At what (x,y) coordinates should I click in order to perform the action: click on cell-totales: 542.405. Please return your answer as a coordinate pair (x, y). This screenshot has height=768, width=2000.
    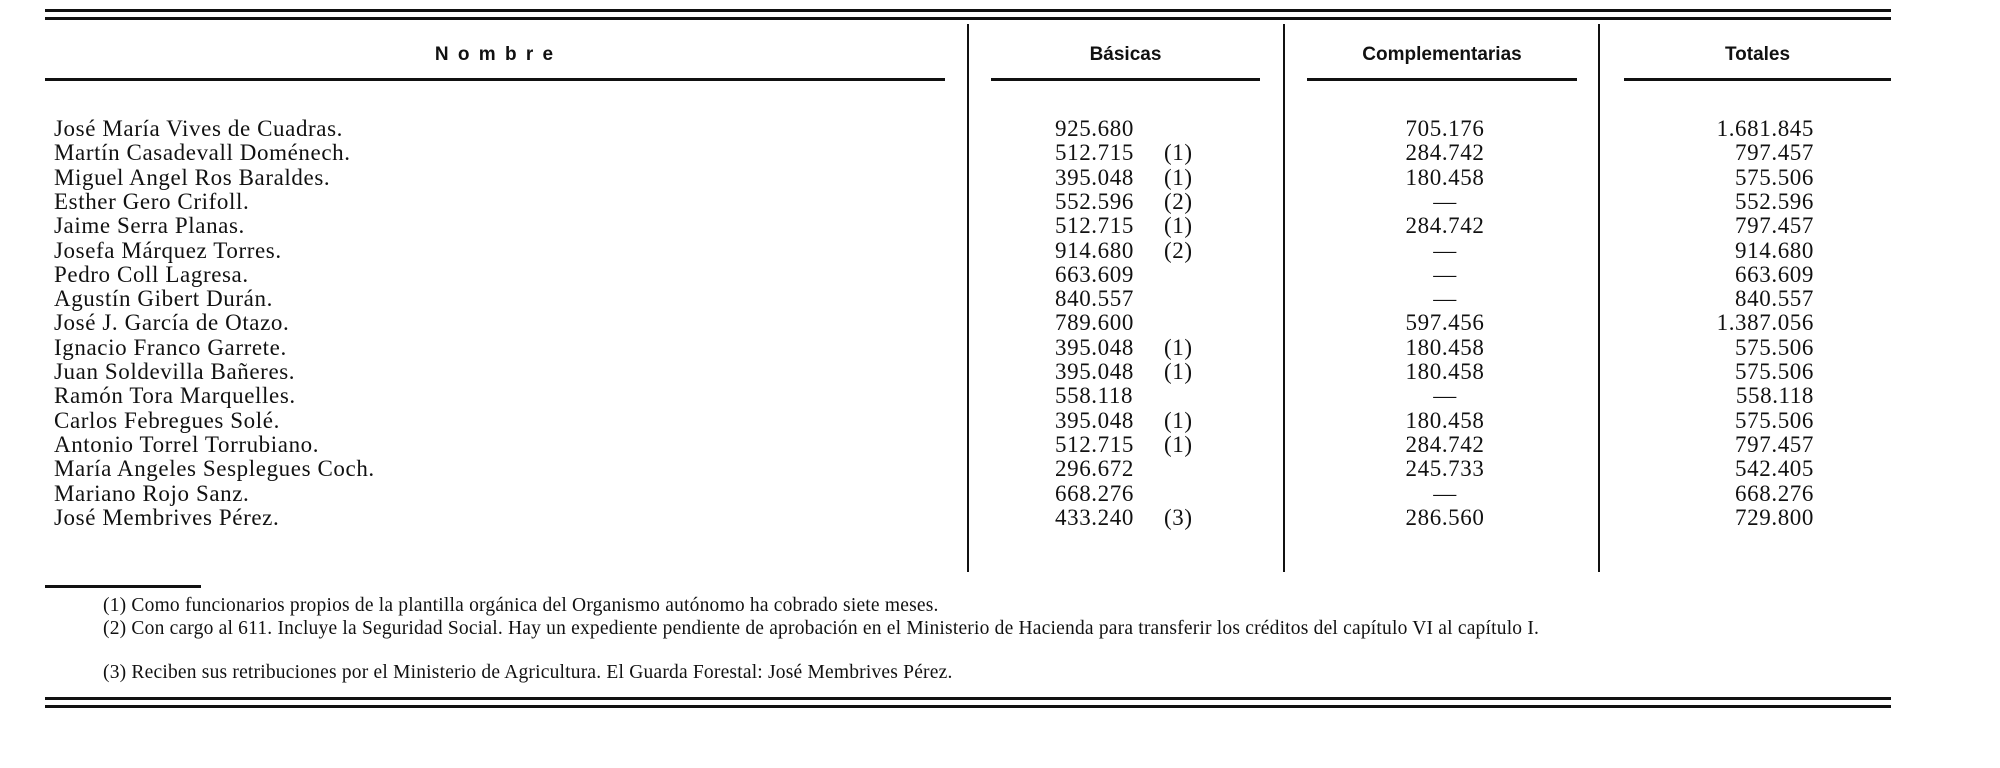
    Looking at the image, I should click on (1774, 469).